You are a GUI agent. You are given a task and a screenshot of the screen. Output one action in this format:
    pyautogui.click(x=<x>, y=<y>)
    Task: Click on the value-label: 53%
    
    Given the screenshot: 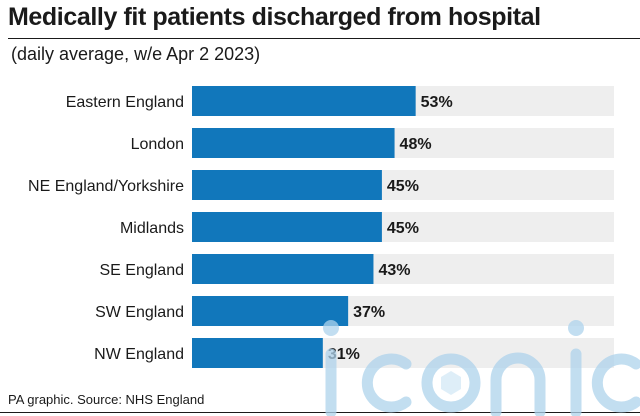 What is the action you would take?
    pyautogui.click(x=437, y=102)
    